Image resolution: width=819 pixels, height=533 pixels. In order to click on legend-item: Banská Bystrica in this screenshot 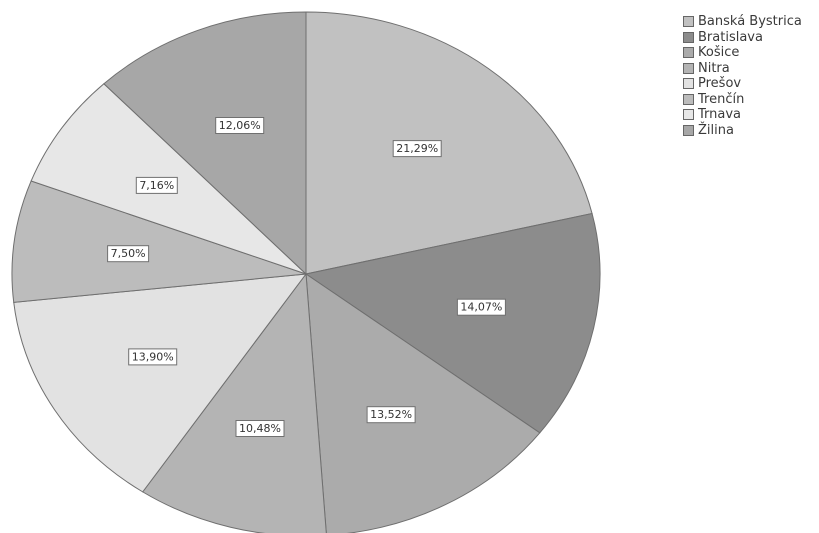, I will do `click(742, 22)`.